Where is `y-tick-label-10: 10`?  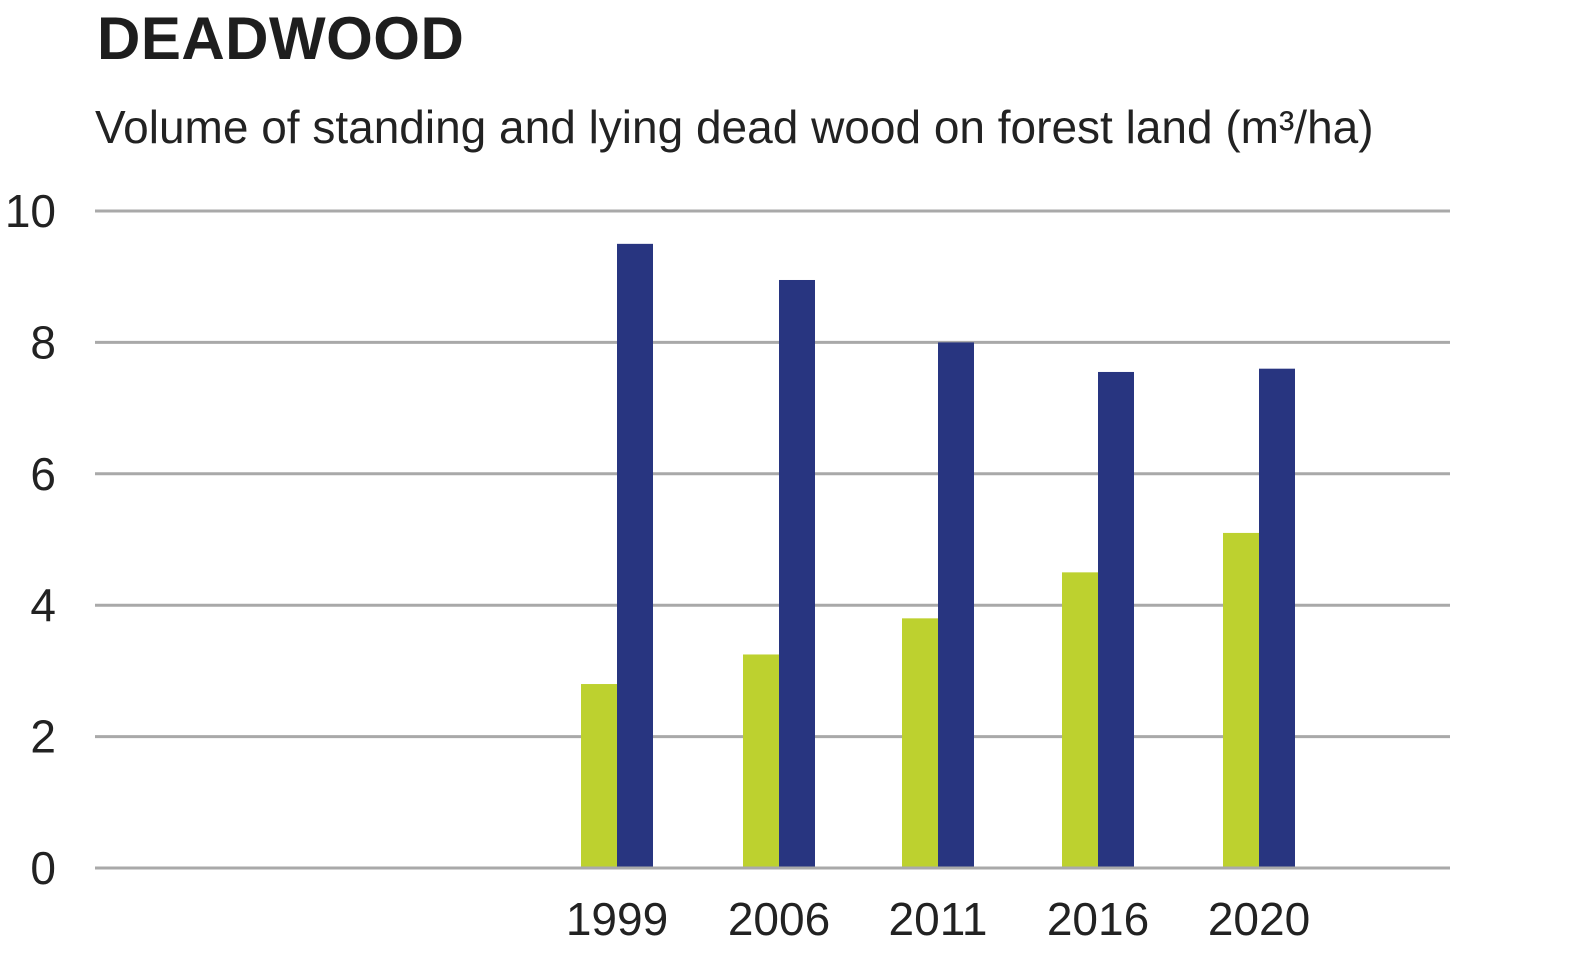 y-tick-label-10: 10 is located at coordinates (30, 211).